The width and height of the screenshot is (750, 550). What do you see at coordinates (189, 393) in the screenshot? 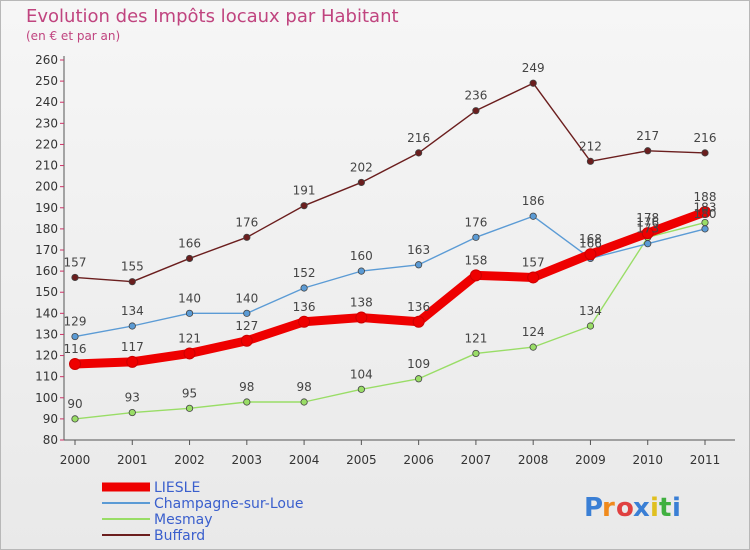
I see `data-label: 95` at bounding box center [189, 393].